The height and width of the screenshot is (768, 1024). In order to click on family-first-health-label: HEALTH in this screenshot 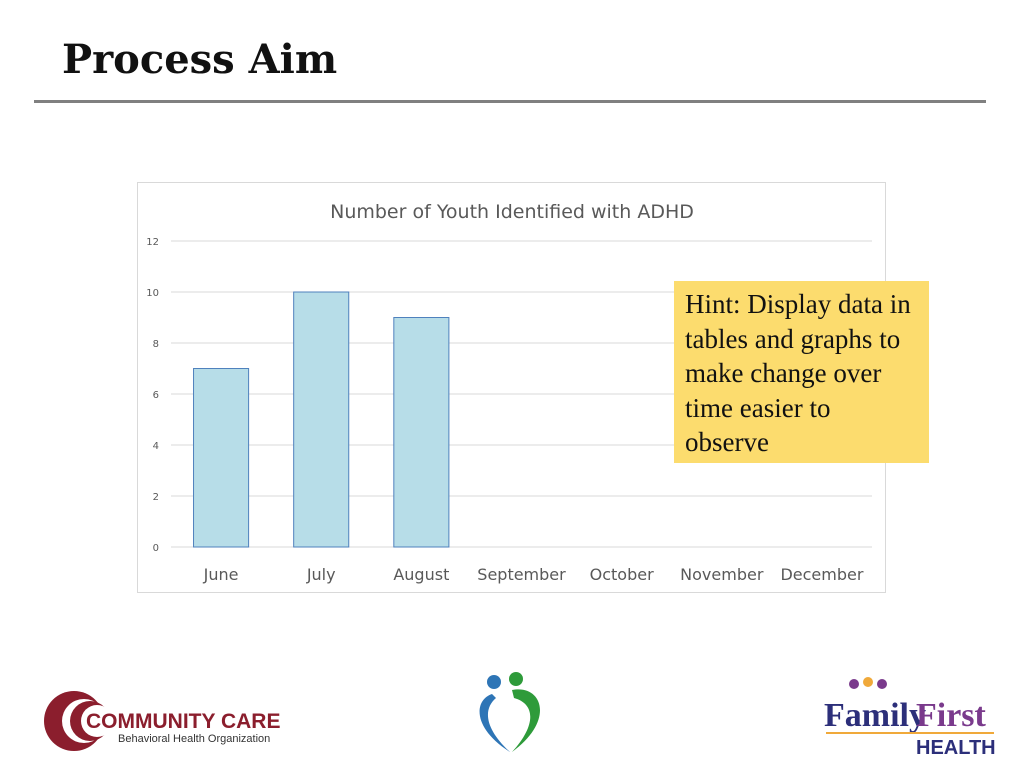, I will do `click(956, 747)`.